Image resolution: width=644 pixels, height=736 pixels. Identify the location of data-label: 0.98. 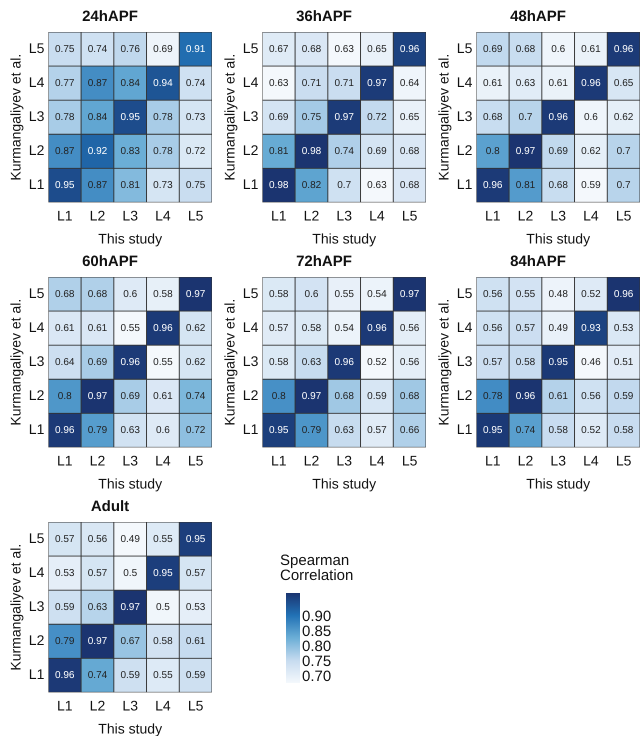
(279, 186).